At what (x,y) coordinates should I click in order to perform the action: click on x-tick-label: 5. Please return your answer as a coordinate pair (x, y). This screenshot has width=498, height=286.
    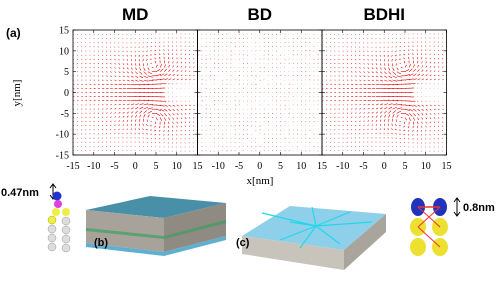
    Looking at the image, I should click on (280, 166).